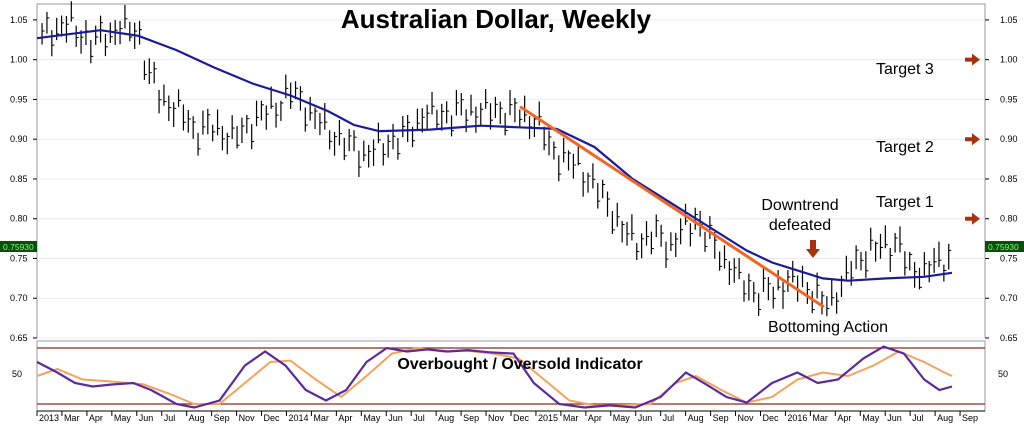 Image resolution: width=1024 pixels, height=426 pixels. Describe the element at coordinates (298, 418) in the screenshot. I see `x-tick-label-10: 2014` at that location.